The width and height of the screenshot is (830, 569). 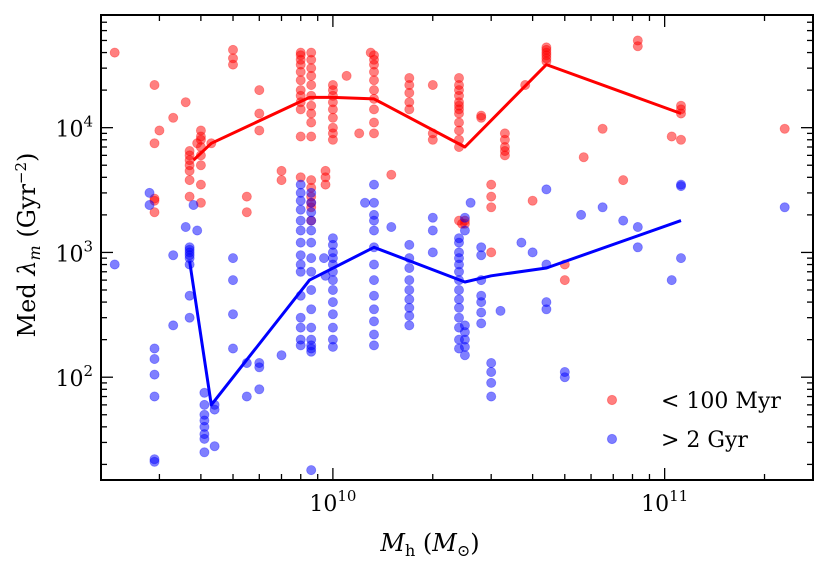 What do you see at coordinates (704, 440) in the screenshot?
I see `legend-label-old: > 2 Gyr` at bounding box center [704, 440].